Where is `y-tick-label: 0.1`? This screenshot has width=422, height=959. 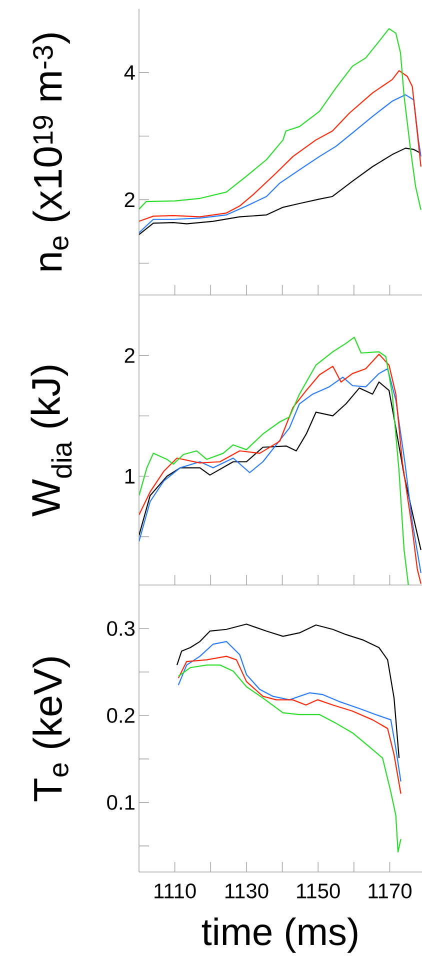 y-tick-label: 0.1 is located at coordinates (120, 802).